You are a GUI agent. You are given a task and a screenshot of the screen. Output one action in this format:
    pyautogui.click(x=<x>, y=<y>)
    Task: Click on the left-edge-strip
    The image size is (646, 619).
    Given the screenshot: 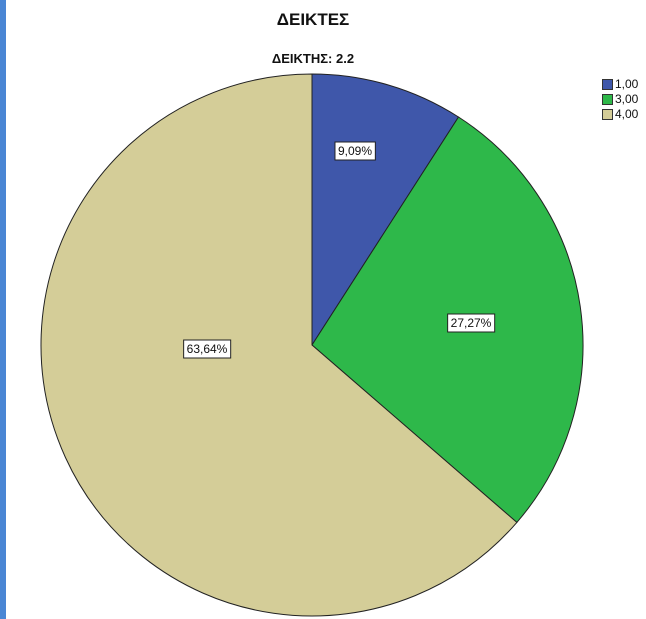 What is the action you would take?
    pyautogui.click(x=3, y=309)
    